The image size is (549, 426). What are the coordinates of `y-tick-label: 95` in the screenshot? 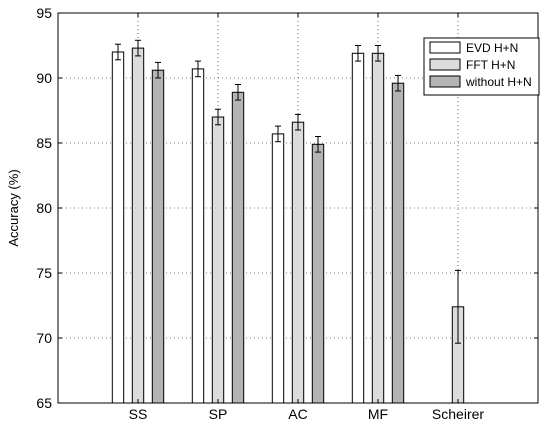 It's located at (44, 13).